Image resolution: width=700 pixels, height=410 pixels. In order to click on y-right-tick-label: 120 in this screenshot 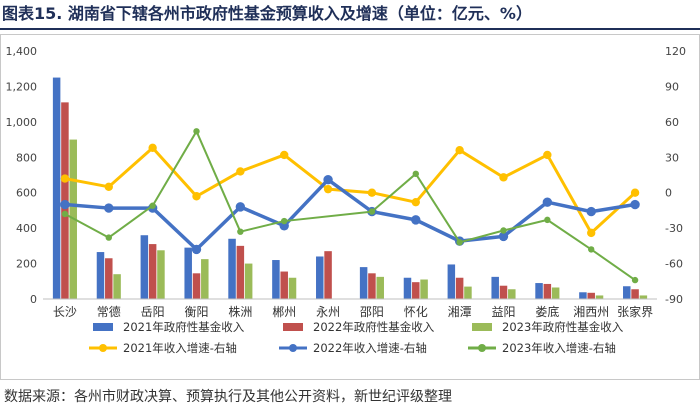, I will do `click(675, 51)`.